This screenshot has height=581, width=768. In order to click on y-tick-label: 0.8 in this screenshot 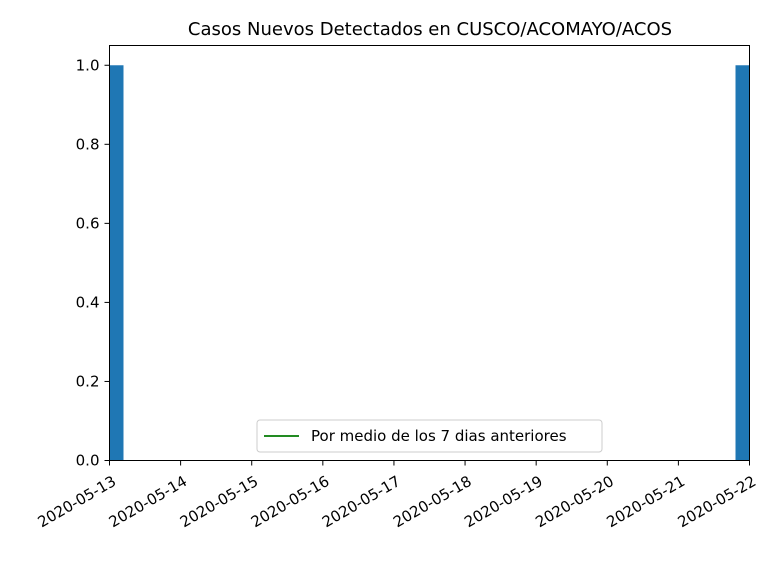, I will do `click(88, 144)`.